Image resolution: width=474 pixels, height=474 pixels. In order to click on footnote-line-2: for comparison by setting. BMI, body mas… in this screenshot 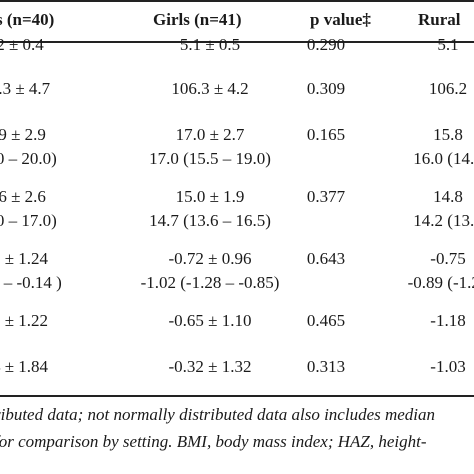, I will do `click(213, 441)`.